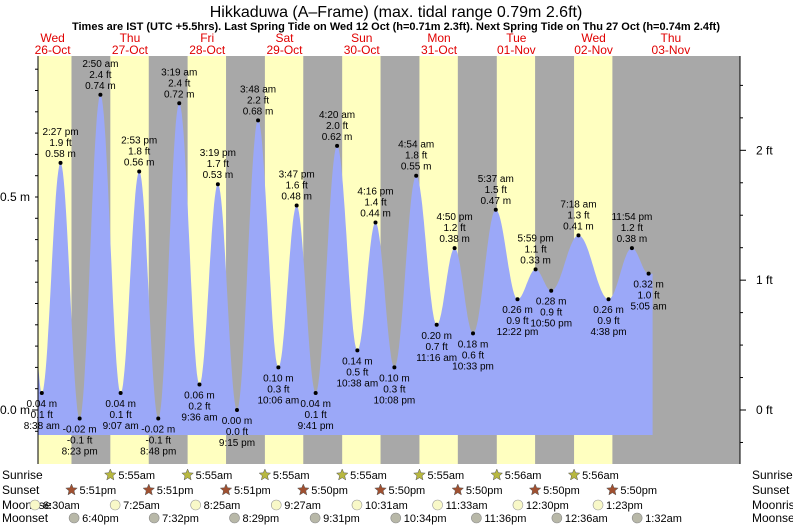  What do you see at coordinates (341, 519) in the screenshot?
I see `moonset-time: 9:31pm` at bounding box center [341, 519].